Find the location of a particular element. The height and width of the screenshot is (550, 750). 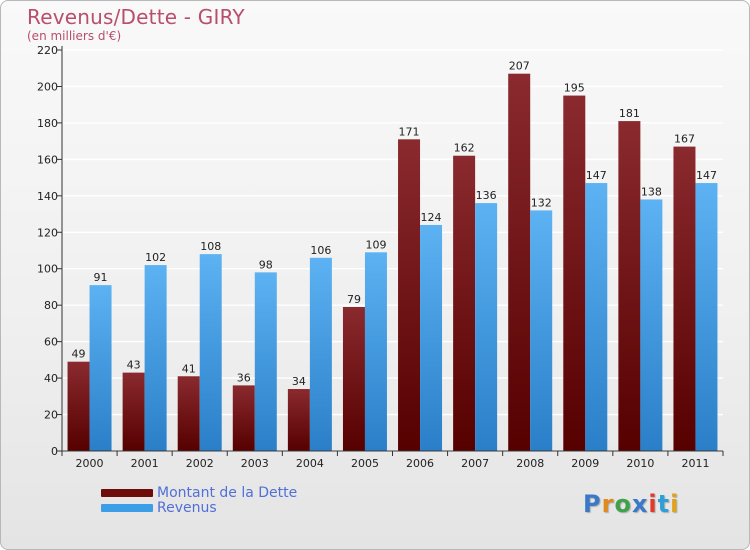

bar-revenus-2004 is located at coordinates (320, 354).